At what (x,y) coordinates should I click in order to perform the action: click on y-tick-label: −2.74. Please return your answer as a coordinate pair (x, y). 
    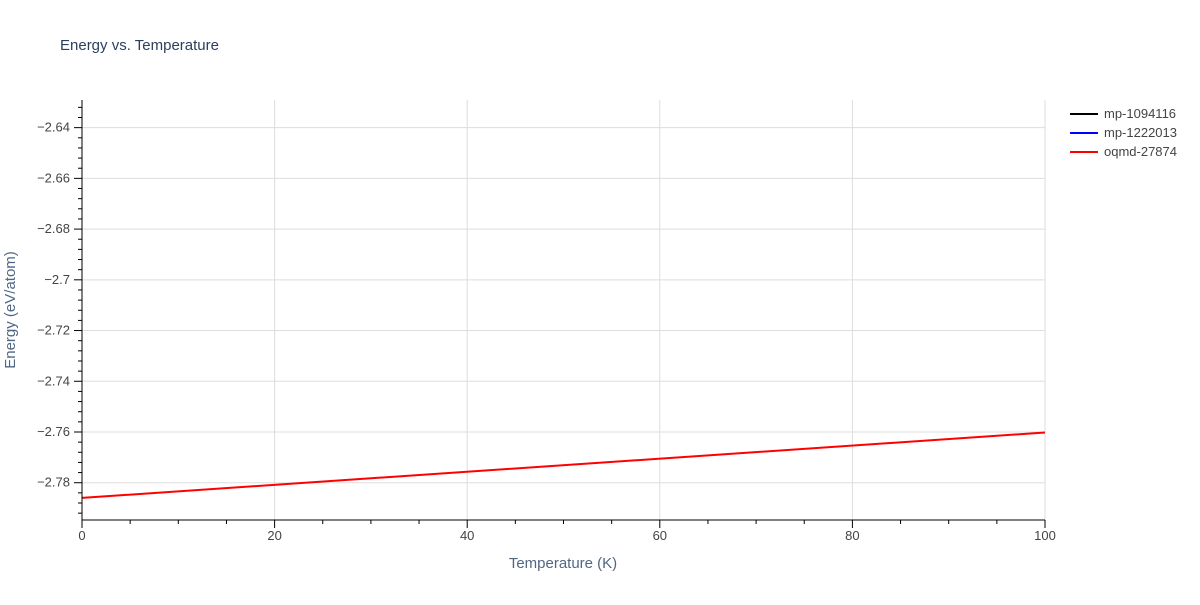
    Looking at the image, I should click on (53, 380).